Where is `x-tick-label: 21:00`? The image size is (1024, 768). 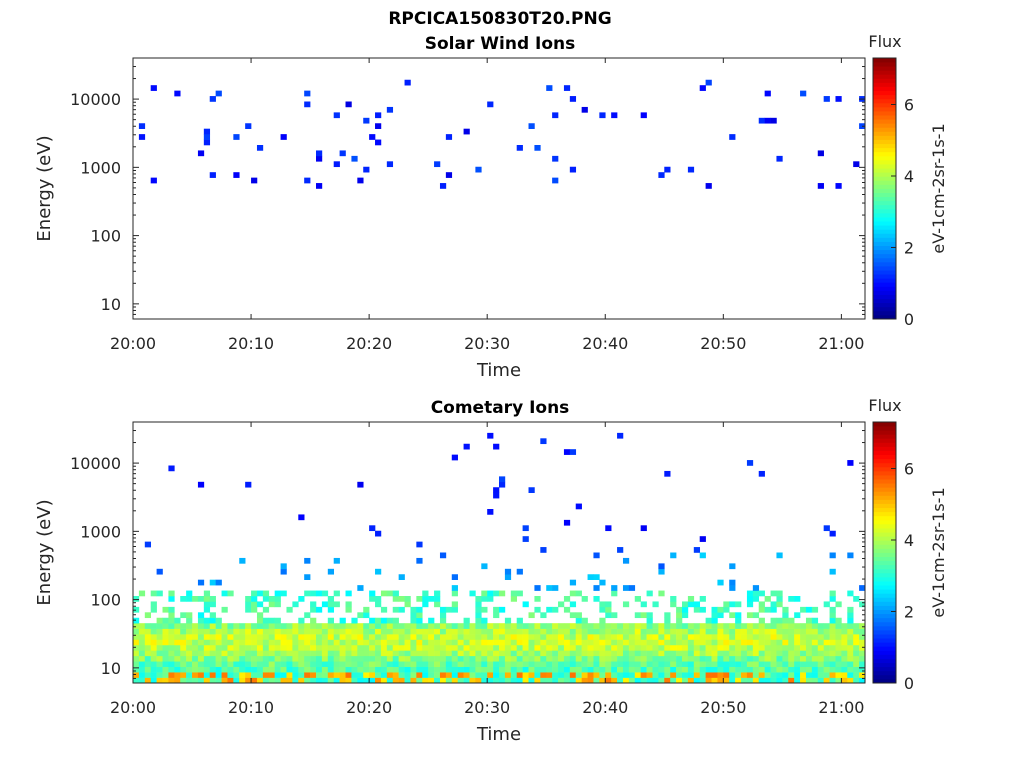 x-tick-label: 21:00 is located at coordinates (841, 343).